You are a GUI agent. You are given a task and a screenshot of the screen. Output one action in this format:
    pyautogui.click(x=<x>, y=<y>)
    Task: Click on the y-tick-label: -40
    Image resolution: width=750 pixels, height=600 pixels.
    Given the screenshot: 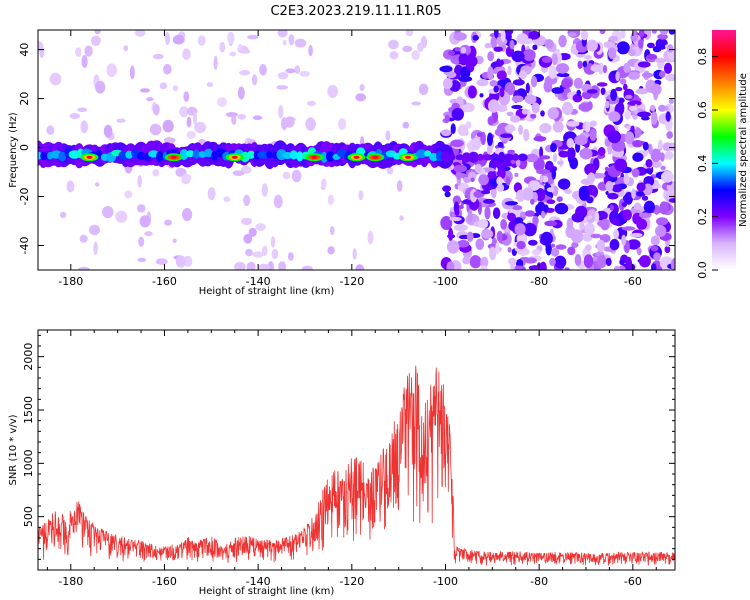 What is the action you would take?
    pyautogui.click(x=24, y=246)
    